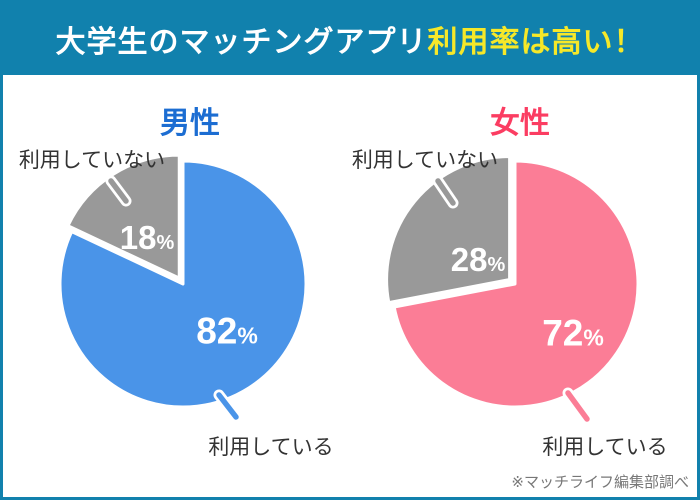  What do you see at coordinates (605, 447) in the screenshot?
I see `slice-label-female-using: 利用している` at bounding box center [605, 447].